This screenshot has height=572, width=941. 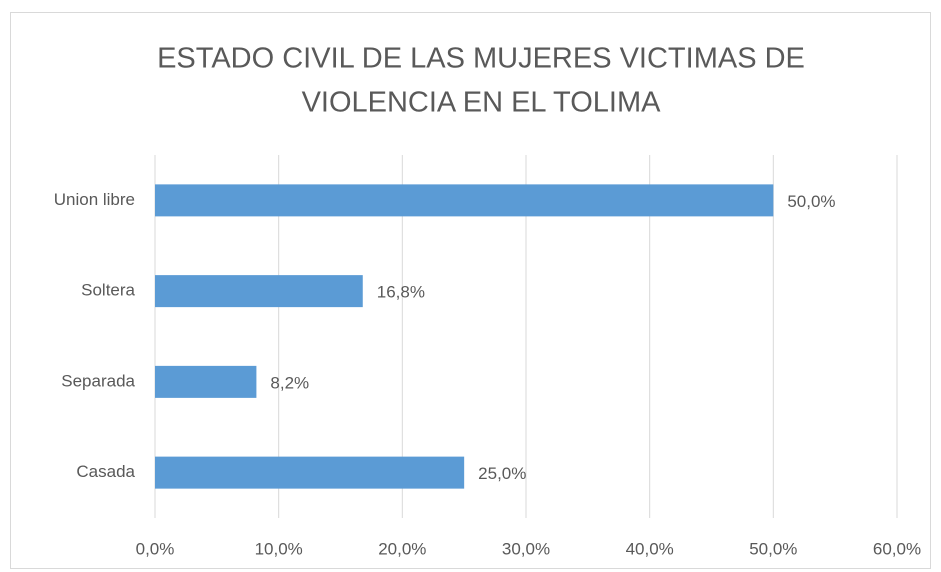 What do you see at coordinates (289, 382) in the screenshot?
I see `data-label: 8,2%` at bounding box center [289, 382].